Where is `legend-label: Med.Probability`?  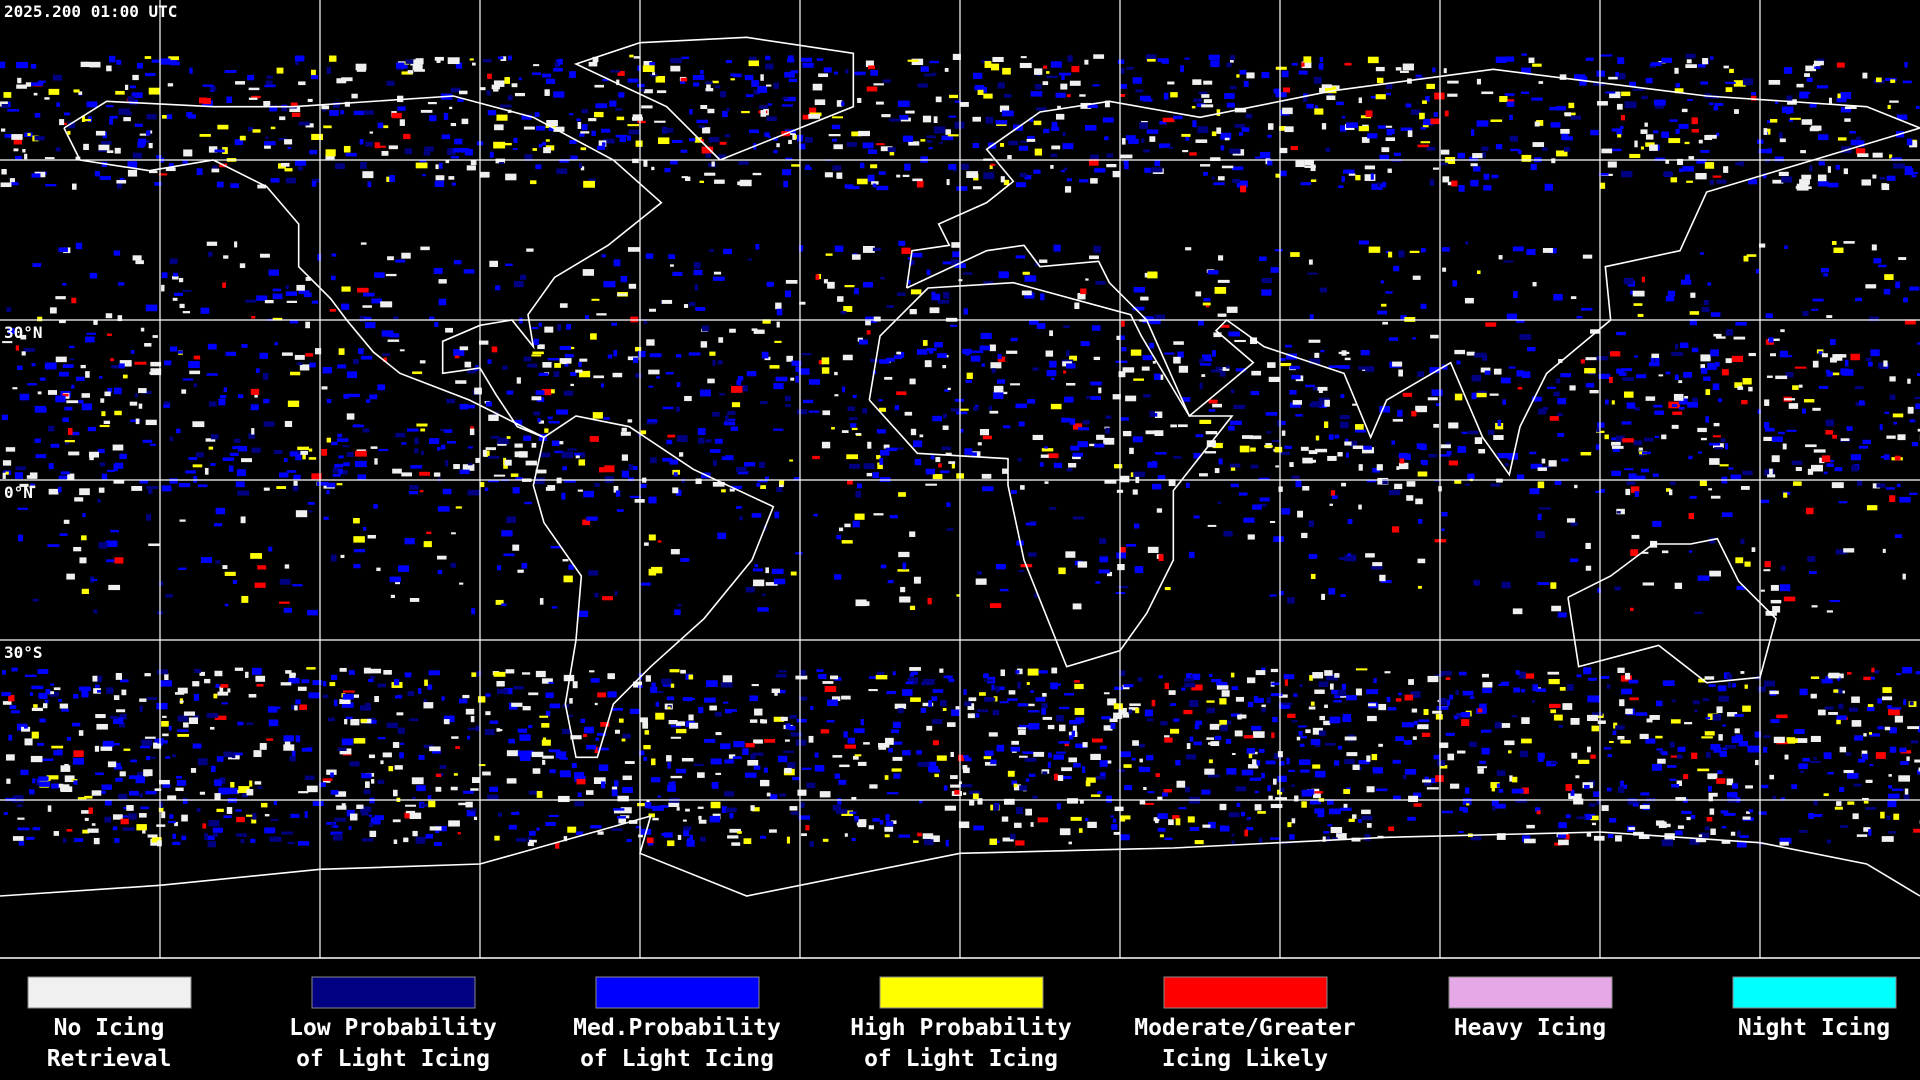
legend-label: Med.Probability is located at coordinates (677, 1028).